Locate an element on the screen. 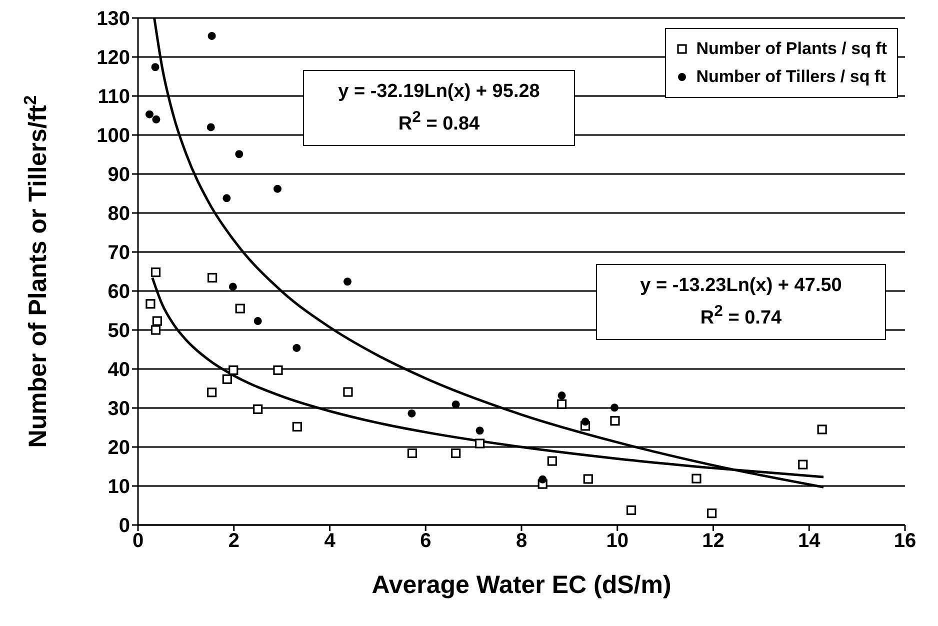 Image resolution: width=938 pixels, height=626 pixels. x-tick-label: 8 is located at coordinates (522, 541).